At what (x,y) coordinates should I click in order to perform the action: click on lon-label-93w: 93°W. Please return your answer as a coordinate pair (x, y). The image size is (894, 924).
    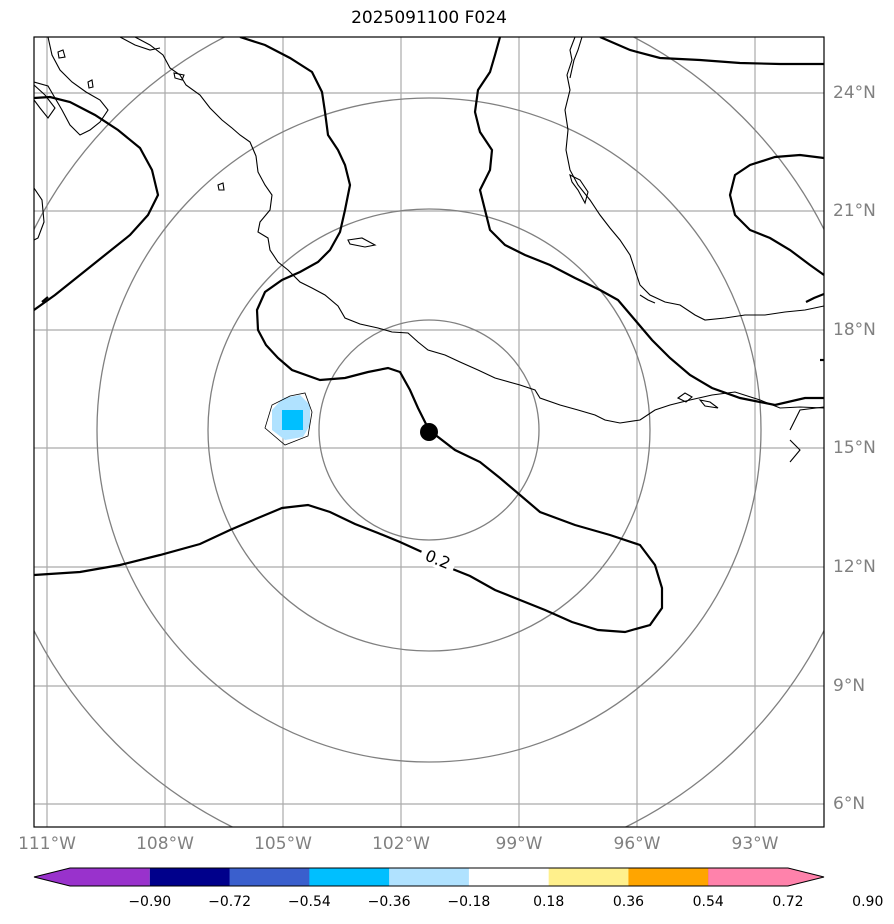
    Looking at the image, I should click on (755, 844).